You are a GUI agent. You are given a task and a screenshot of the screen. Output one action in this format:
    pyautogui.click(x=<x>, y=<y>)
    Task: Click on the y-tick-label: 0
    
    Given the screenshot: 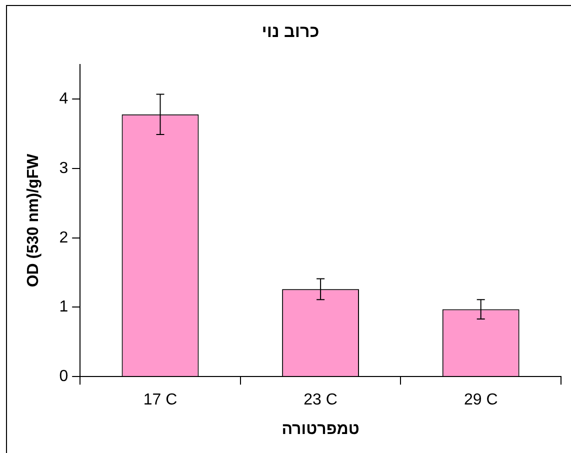 What is the action you would take?
    pyautogui.click(x=63, y=377)
    